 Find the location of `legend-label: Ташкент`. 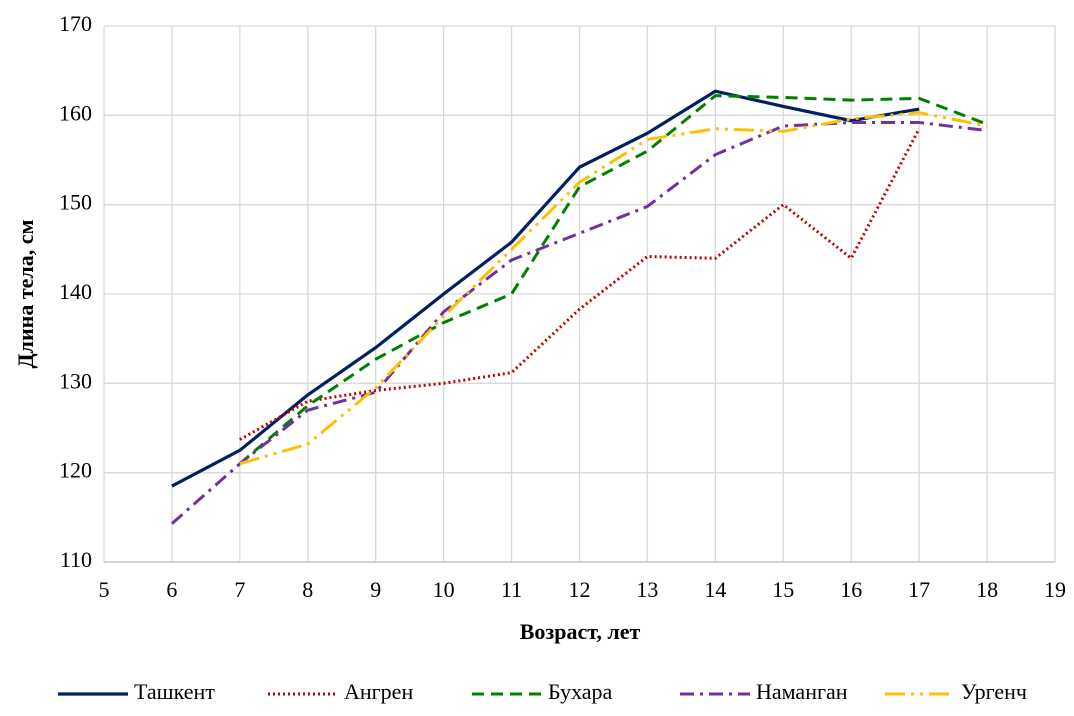

legend-label: Ташкент is located at coordinates (174, 691).